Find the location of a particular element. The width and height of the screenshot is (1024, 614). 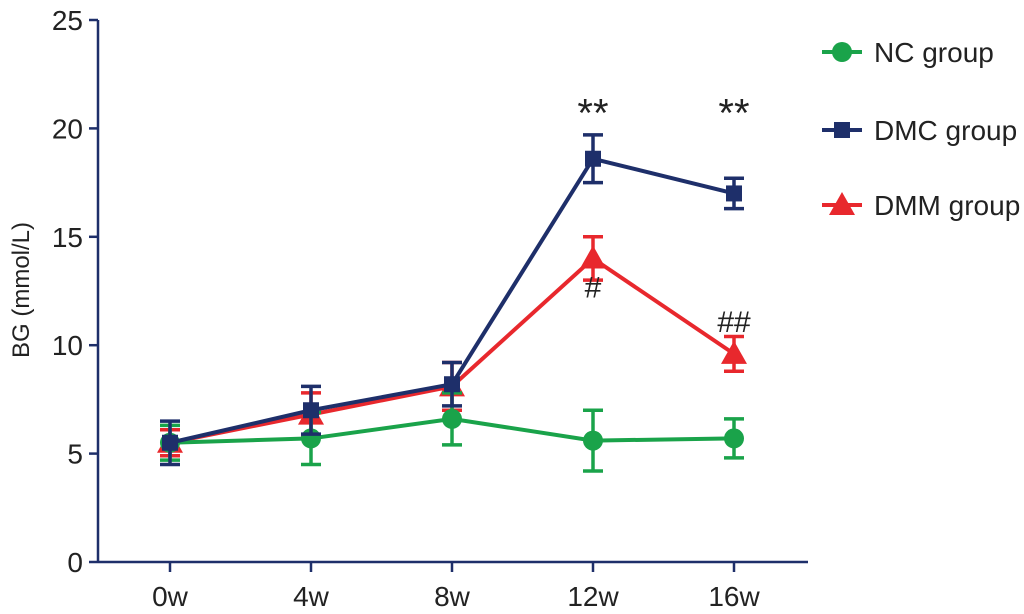

y-tick-label: 0 is located at coordinates (75, 562).